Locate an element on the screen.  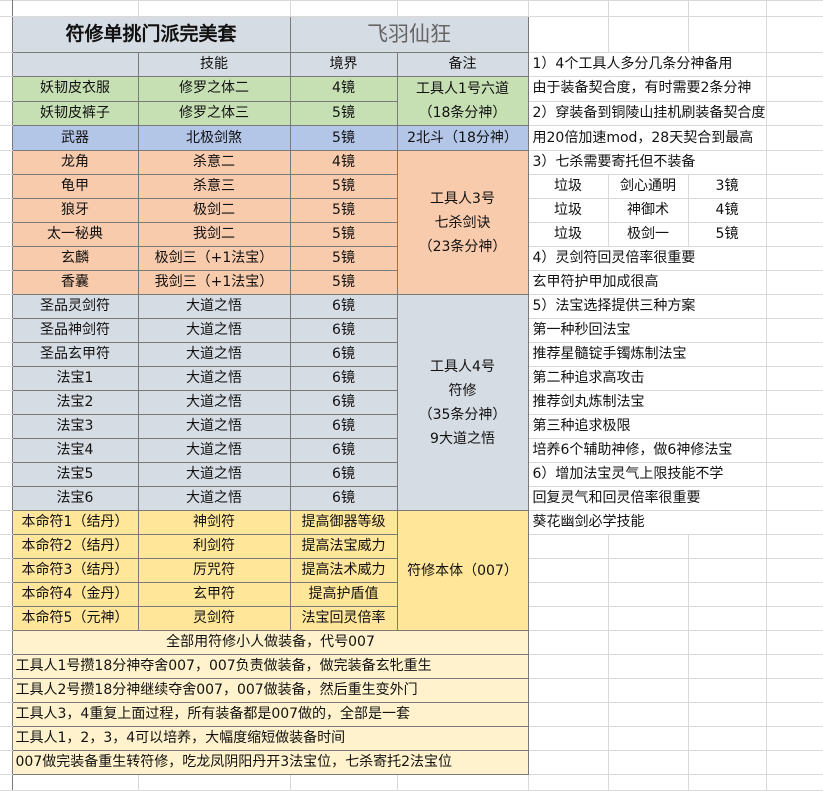
skill-cell: 神剑符 is located at coordinates (214, 522).